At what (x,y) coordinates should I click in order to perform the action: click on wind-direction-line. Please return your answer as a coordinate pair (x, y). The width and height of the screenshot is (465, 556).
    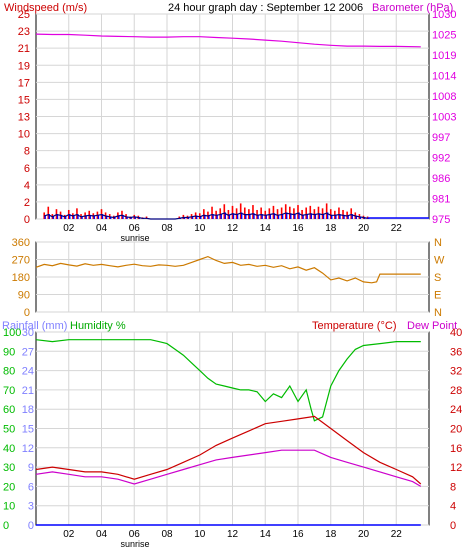
    Looking at the image, I should click on (228, 269).